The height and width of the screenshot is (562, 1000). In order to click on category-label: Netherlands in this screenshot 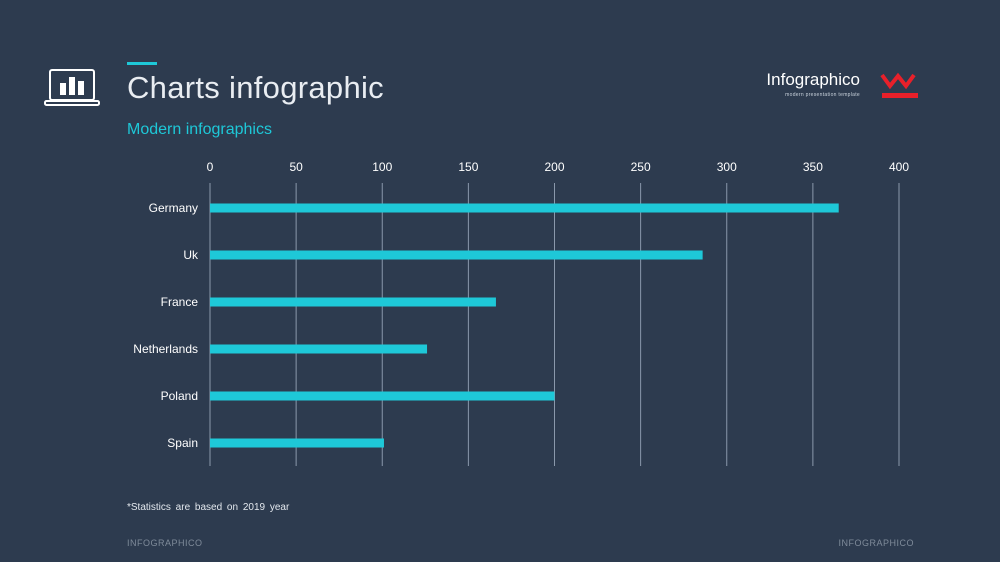, I will do `click(165, 349)`.